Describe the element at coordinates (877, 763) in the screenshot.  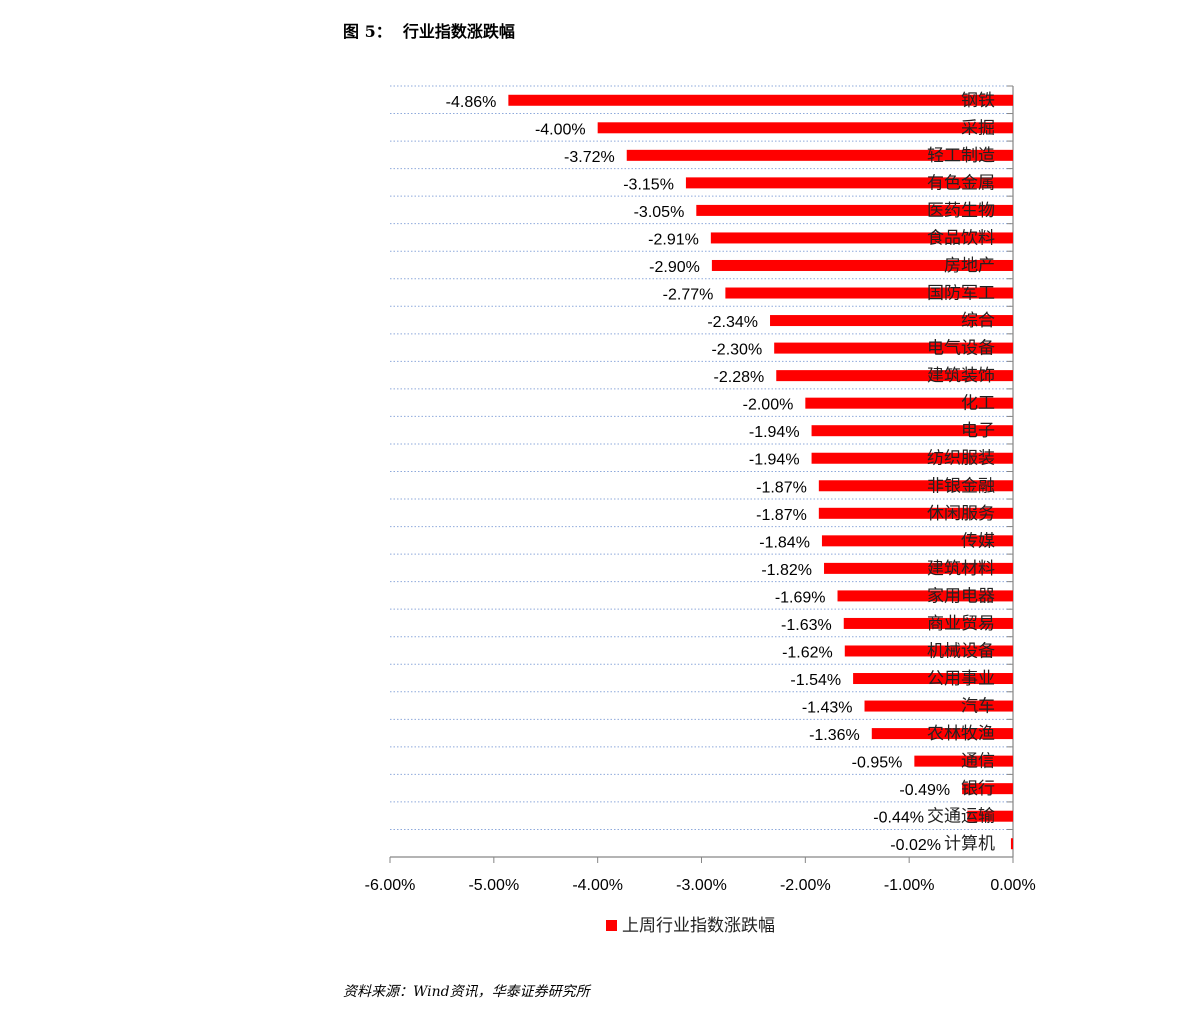
I see `data-label: -0.95%` at that location.